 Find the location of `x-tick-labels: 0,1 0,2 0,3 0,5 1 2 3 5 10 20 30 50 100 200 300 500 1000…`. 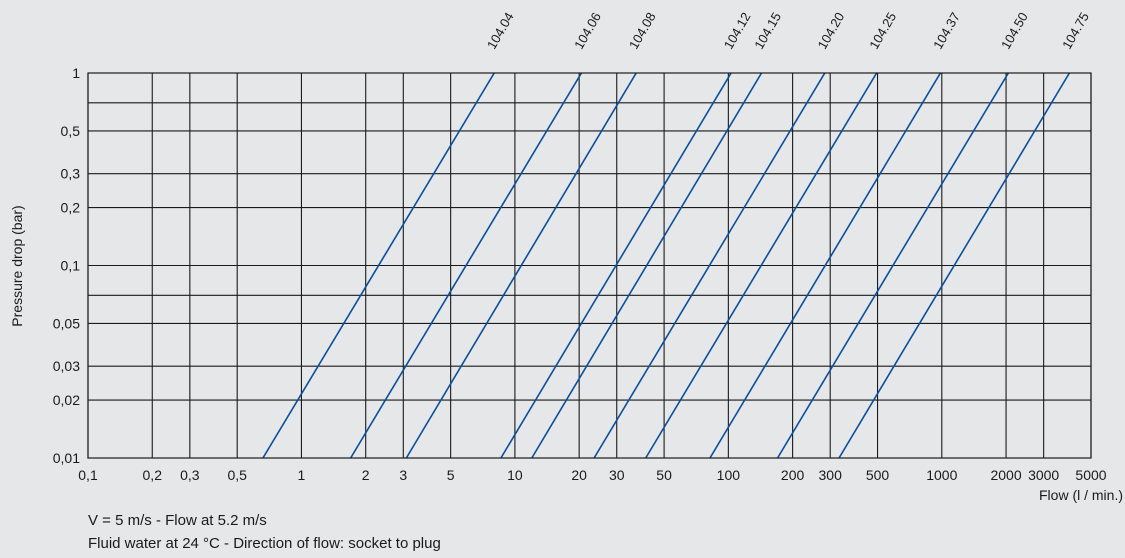

x-tick-labels: 0,1 0,2 0,3 0,5 1 2 3 5 10 20 30 50 100 200 300 500 1000… is located at coordinates (592, 475).